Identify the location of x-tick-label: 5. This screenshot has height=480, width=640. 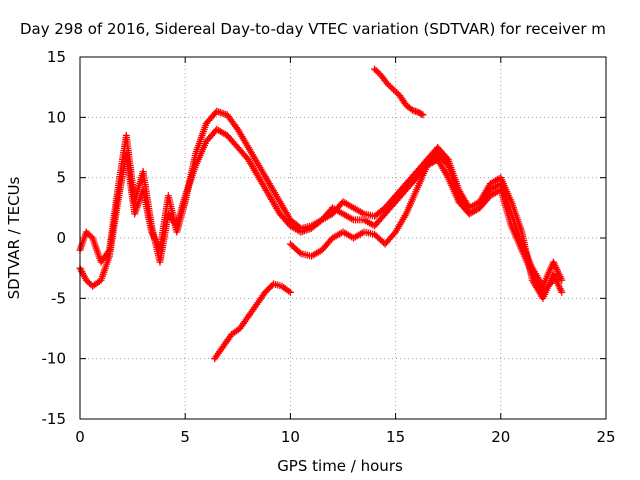
(185, 437).